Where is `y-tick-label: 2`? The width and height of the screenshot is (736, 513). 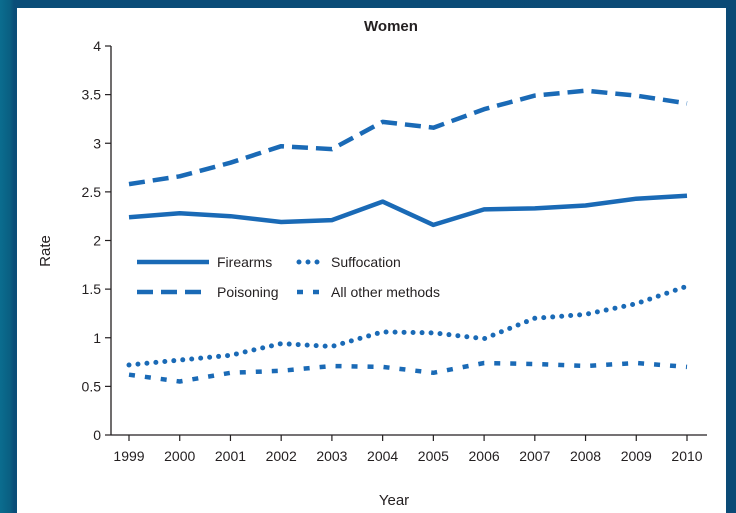
y-tick-label: 2 is located at coordinates (97, 241).